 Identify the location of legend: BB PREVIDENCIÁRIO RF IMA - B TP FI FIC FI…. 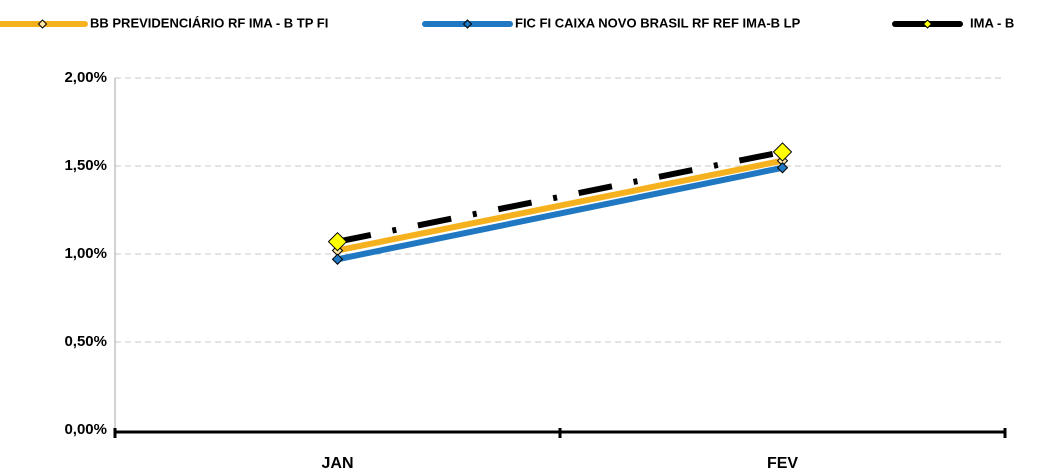
(507, 22).